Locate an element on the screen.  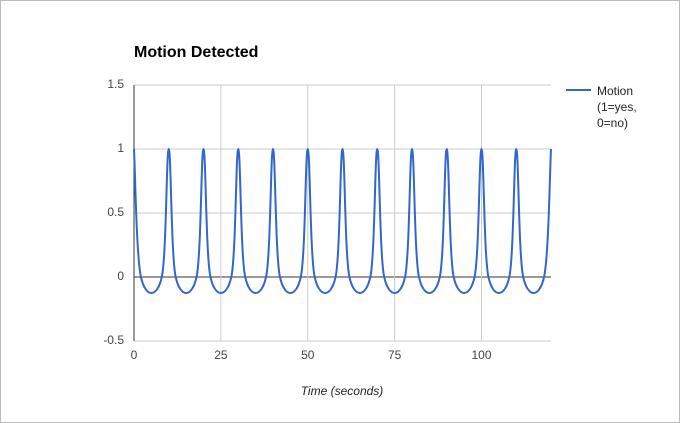
x-tick-label: 50 is located at coordinates (308, 355).